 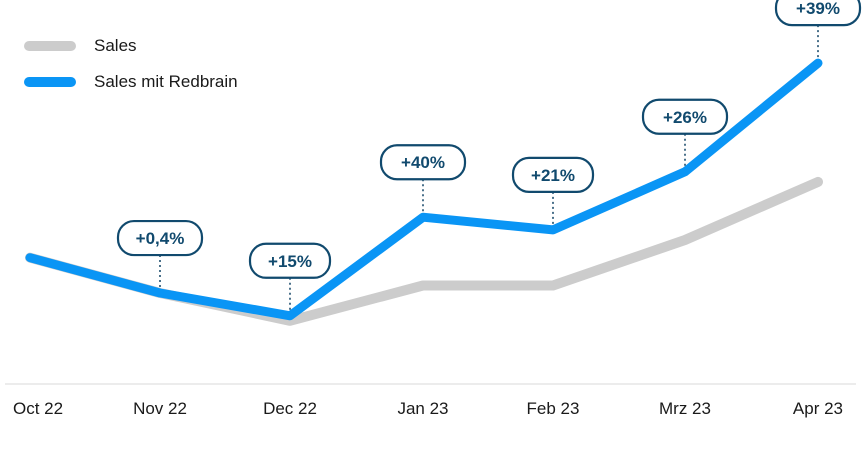 I want to click on annotation-label: +0,4%, so click(x=160, y=238).